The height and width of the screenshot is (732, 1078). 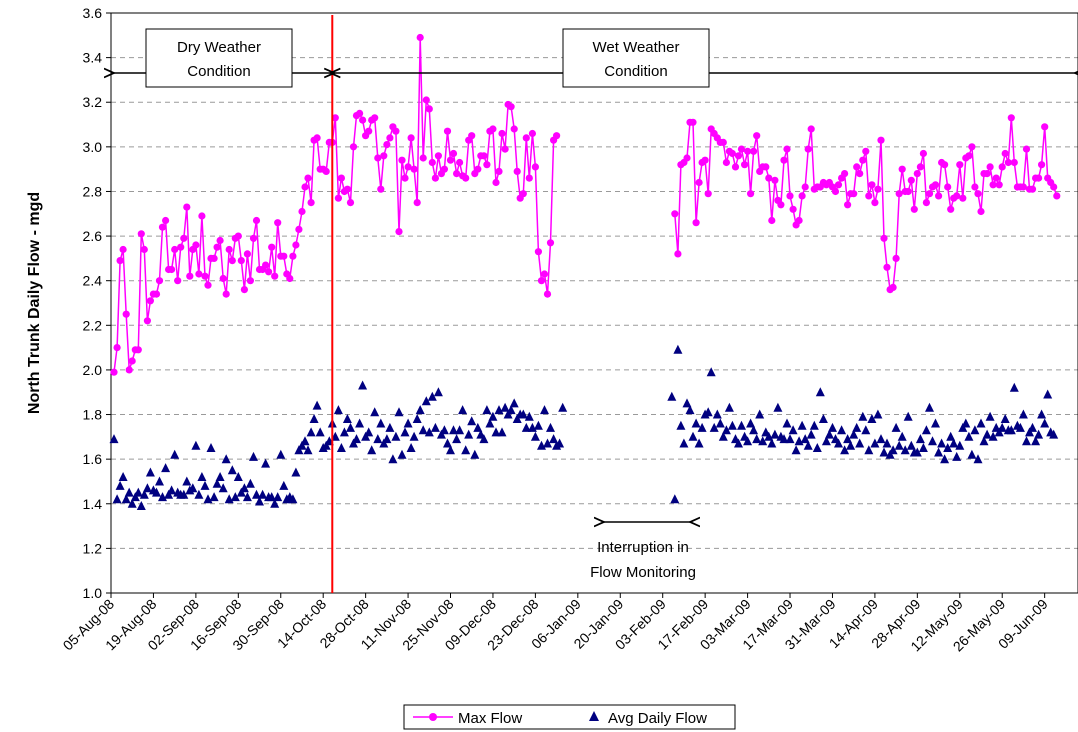 I want to click on wet-weather-box, so click(x=636, y=58).